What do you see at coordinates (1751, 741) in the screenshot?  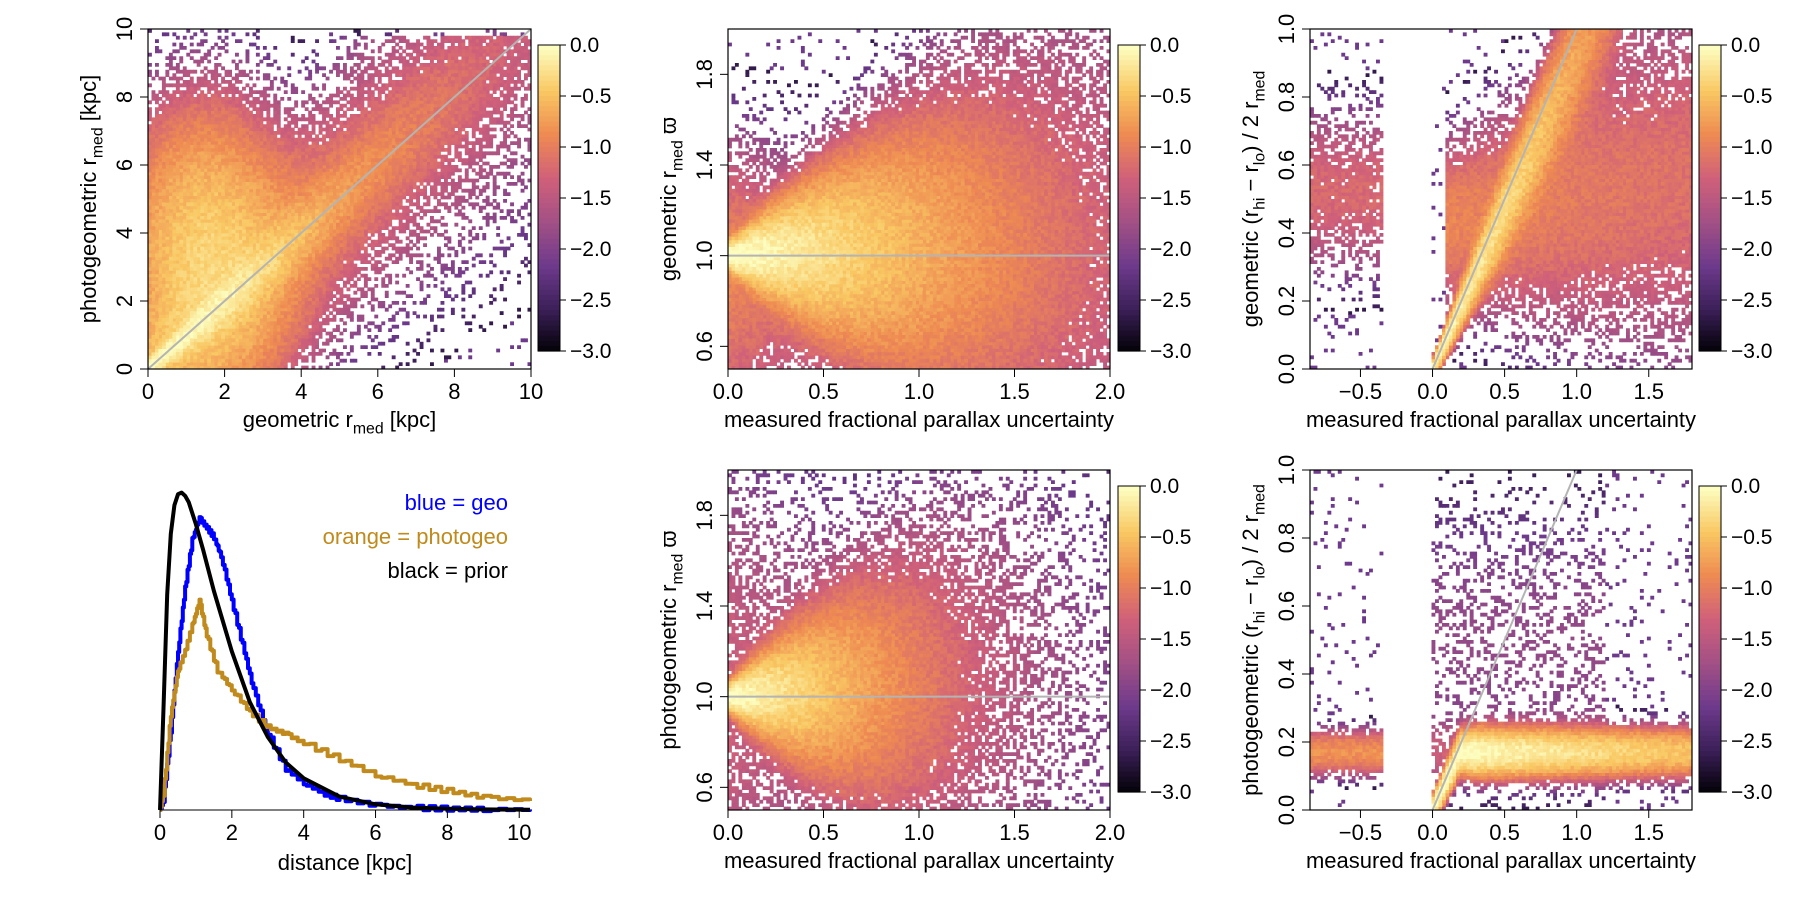 I see `p6-colorbar-label: −2.5` at bounding box center [1751, 741].